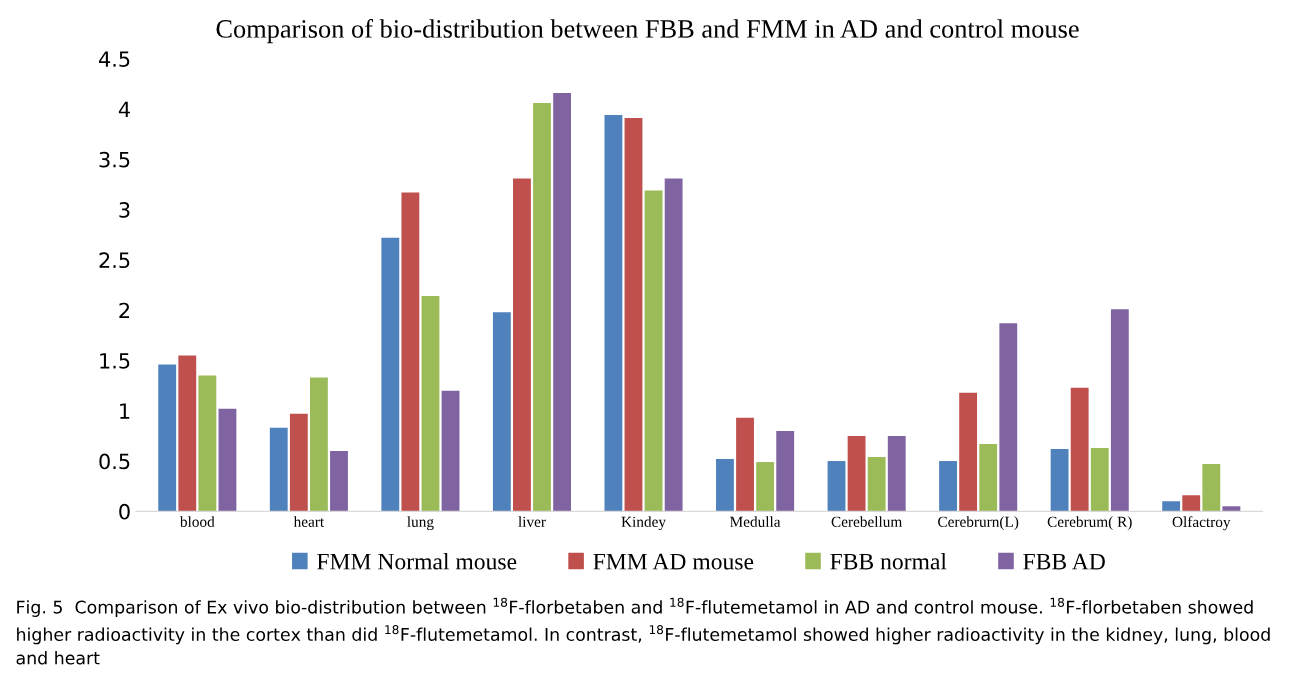 The height and width of the screenshot is (691, 1295). What do you see at coordinates (1201, 523) in the screenshot?
I see `x-tick-label: Olfactroy` at bounding box center [1201, 523].